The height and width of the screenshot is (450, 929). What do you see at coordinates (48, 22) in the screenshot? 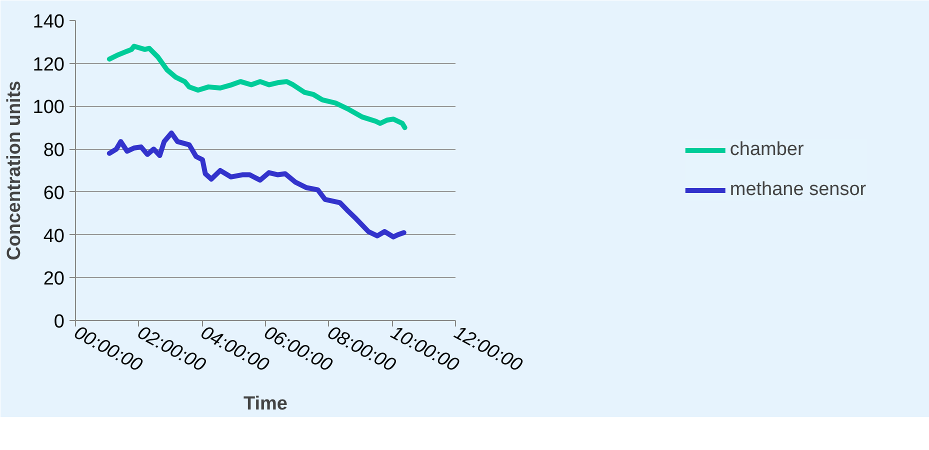
I see `y-tick-label: 140` at bounding box center [48, 22].